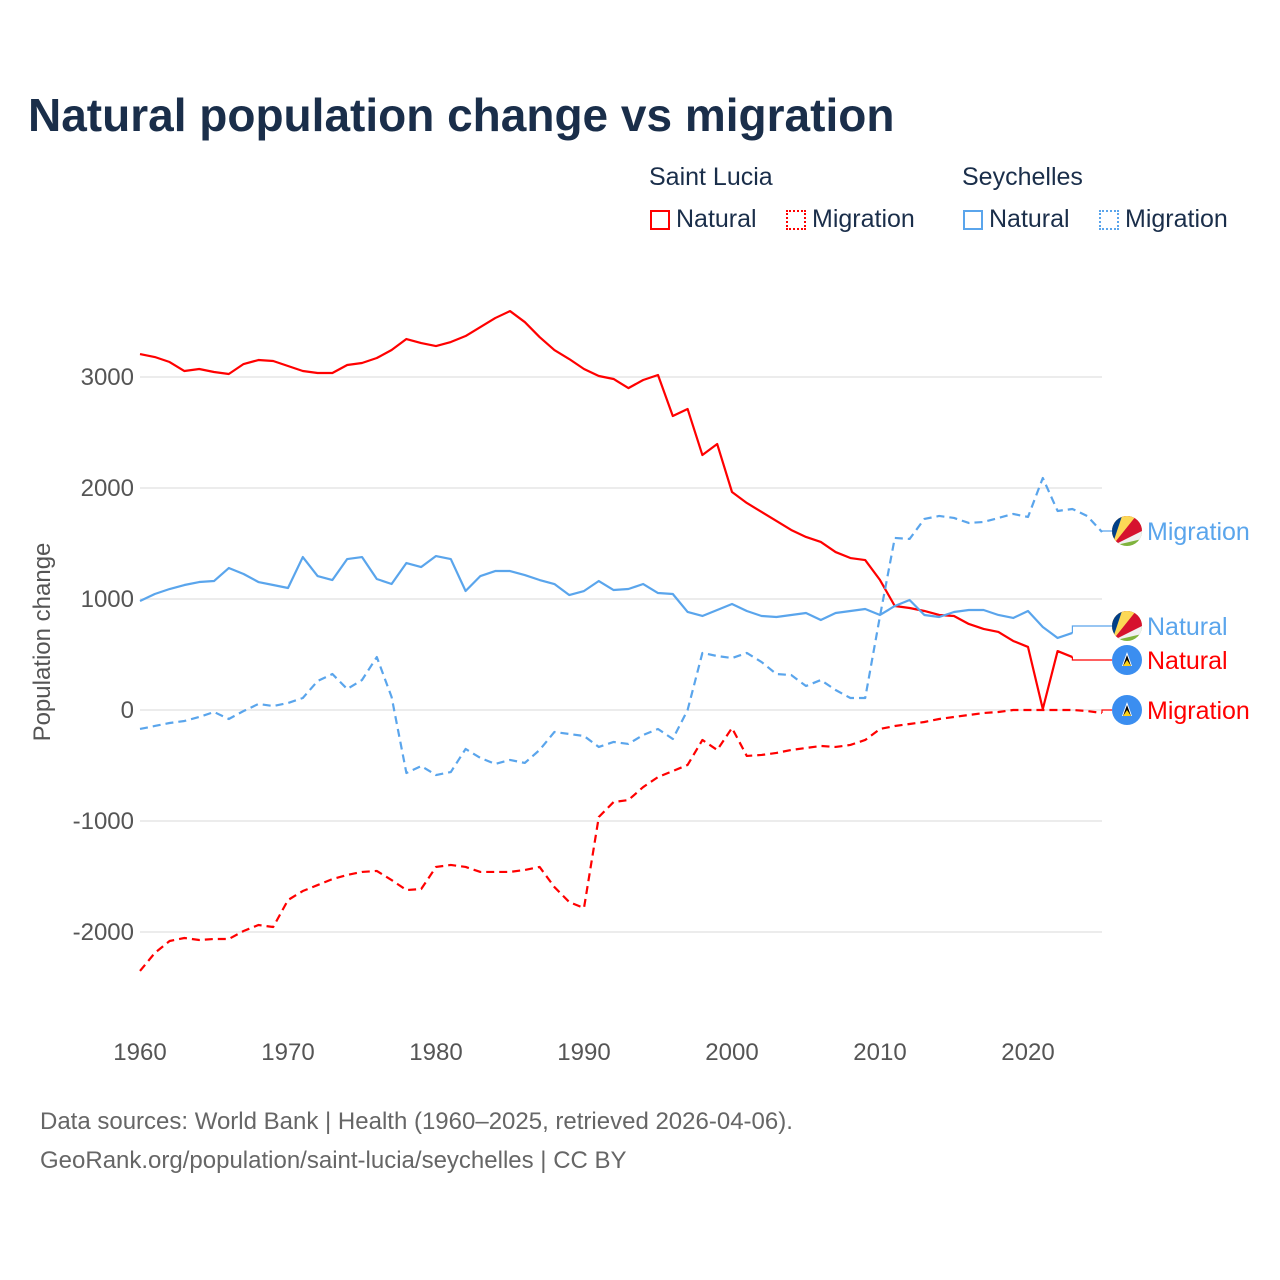 The height and width of the screenshot is (1280, 1280). What do you see at coordinates (731, 1052) in the screenshot?
I see `x-tick-label: 2000` at bounding box center [731, 1052].